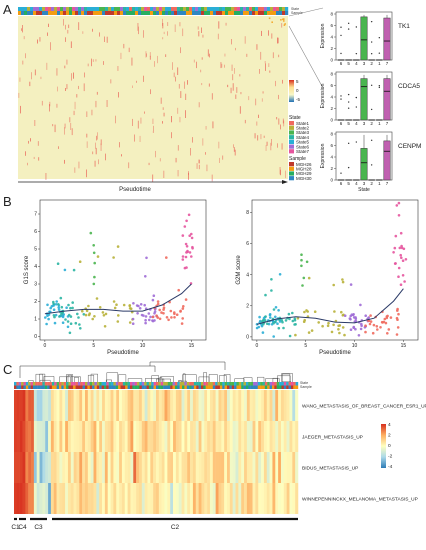 Image resolution: width=426 pixels, height=550 pixels. I want to click on boxplot-ylabel: Expression, so click(323, 35).